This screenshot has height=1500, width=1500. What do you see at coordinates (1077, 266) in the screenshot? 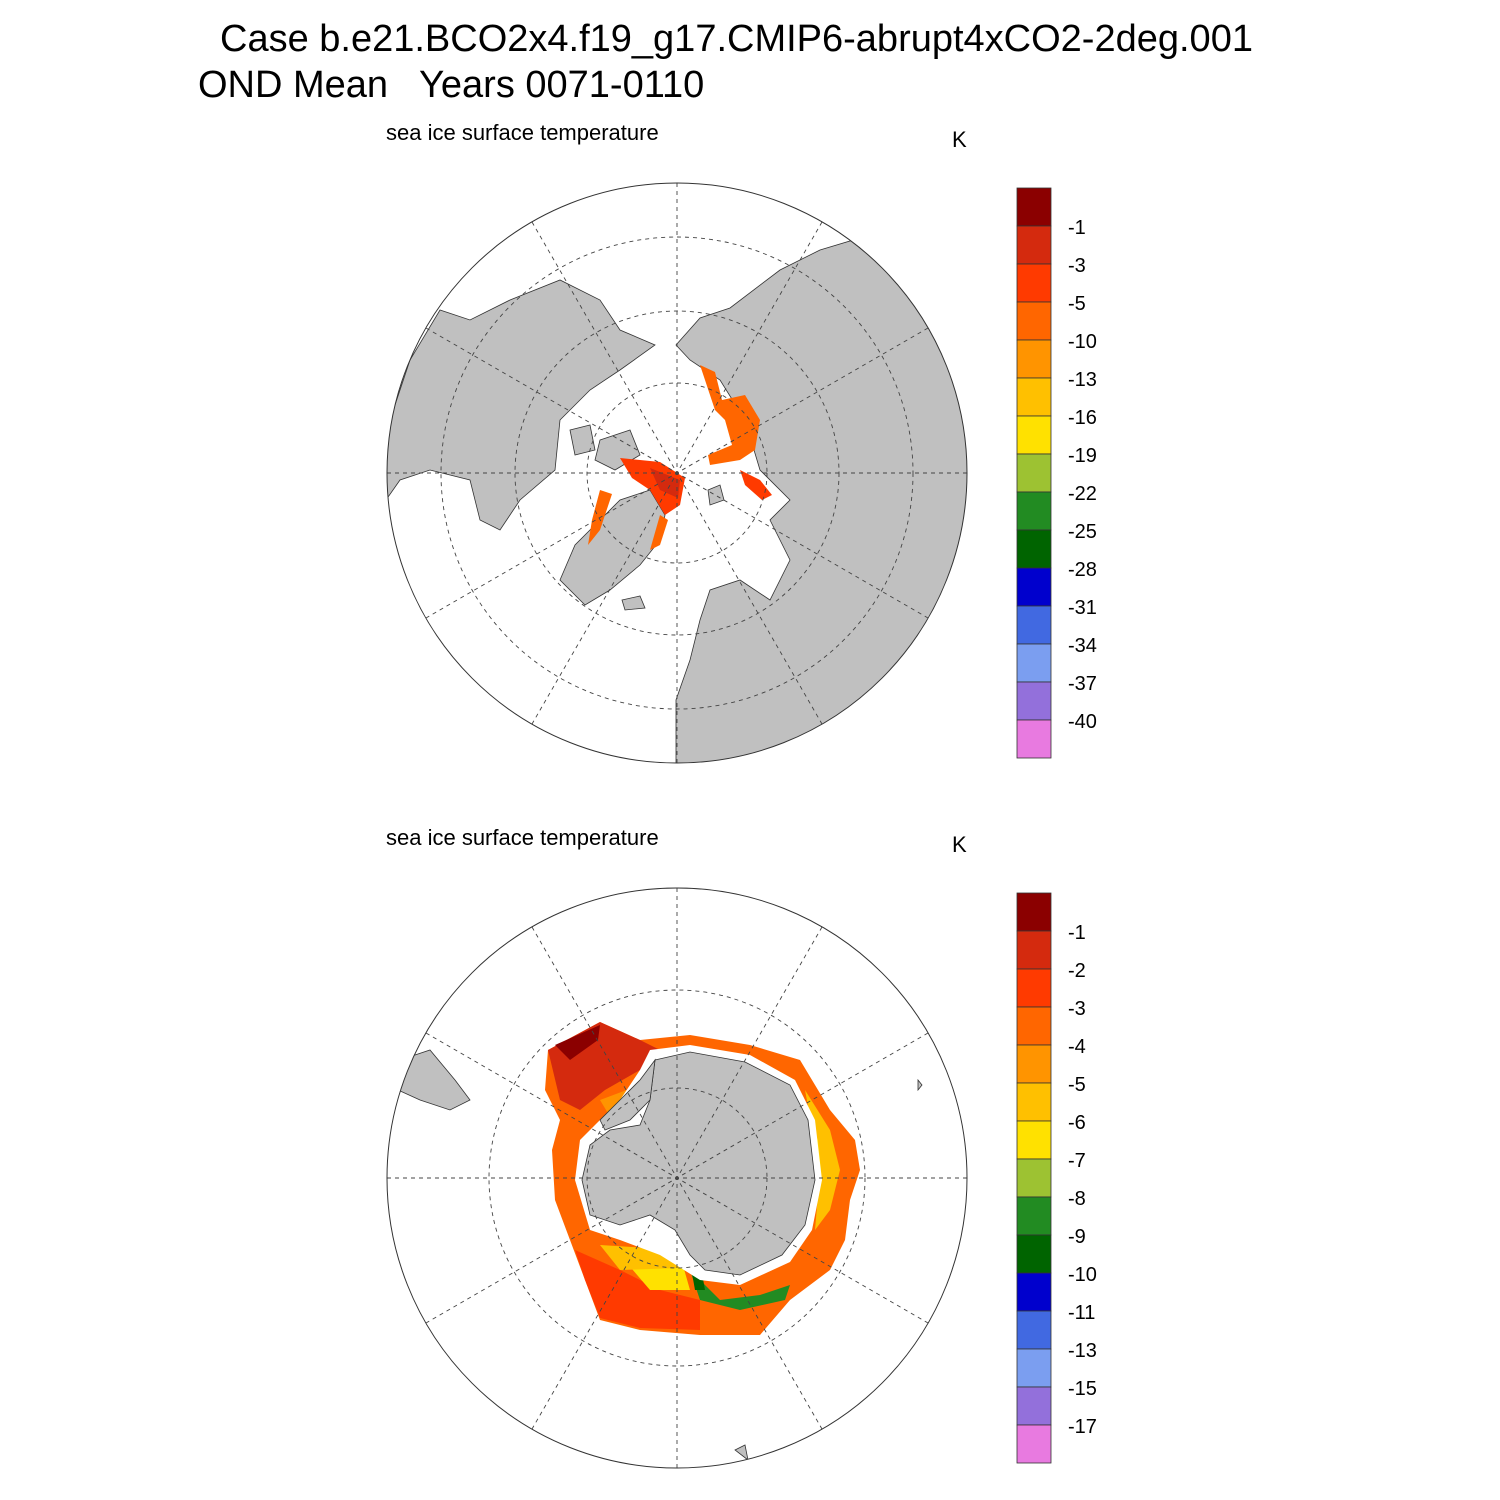
I see `north-colorbar-label: -3` at bounding box center [1077, 266].